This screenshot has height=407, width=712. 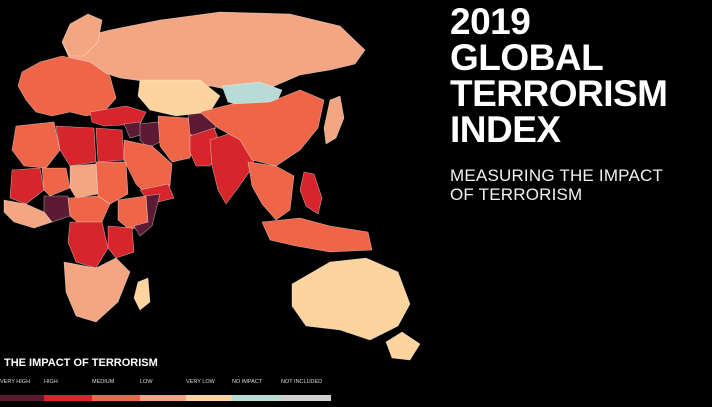 I want to click on legend-label-no-impact: NO IMPACT, so click(x=247, y=382).